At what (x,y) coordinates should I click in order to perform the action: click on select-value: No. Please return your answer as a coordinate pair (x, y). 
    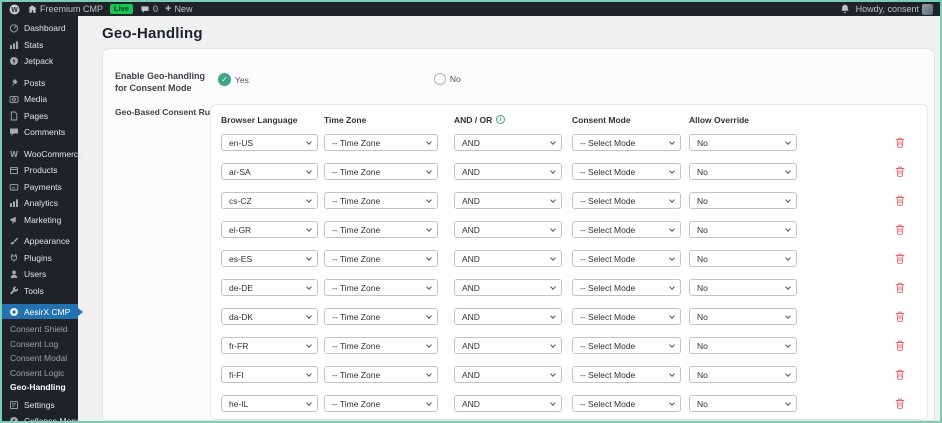
    Looking at the image, I should click on (702, 229).